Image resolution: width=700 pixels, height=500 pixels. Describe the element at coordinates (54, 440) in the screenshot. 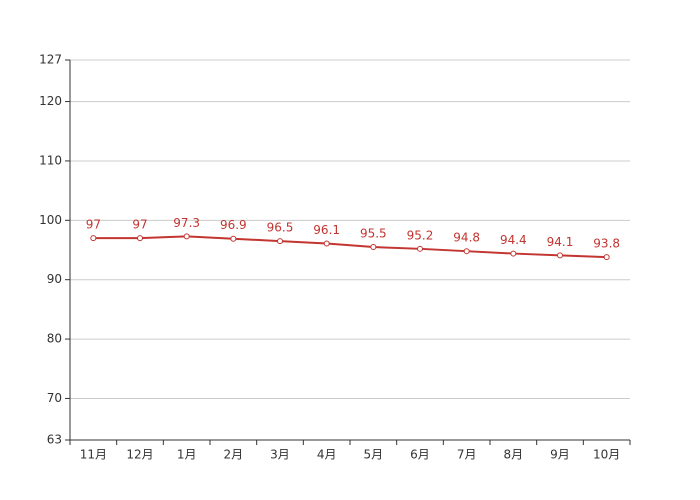

I see `y-tick-label: 63` at that location.